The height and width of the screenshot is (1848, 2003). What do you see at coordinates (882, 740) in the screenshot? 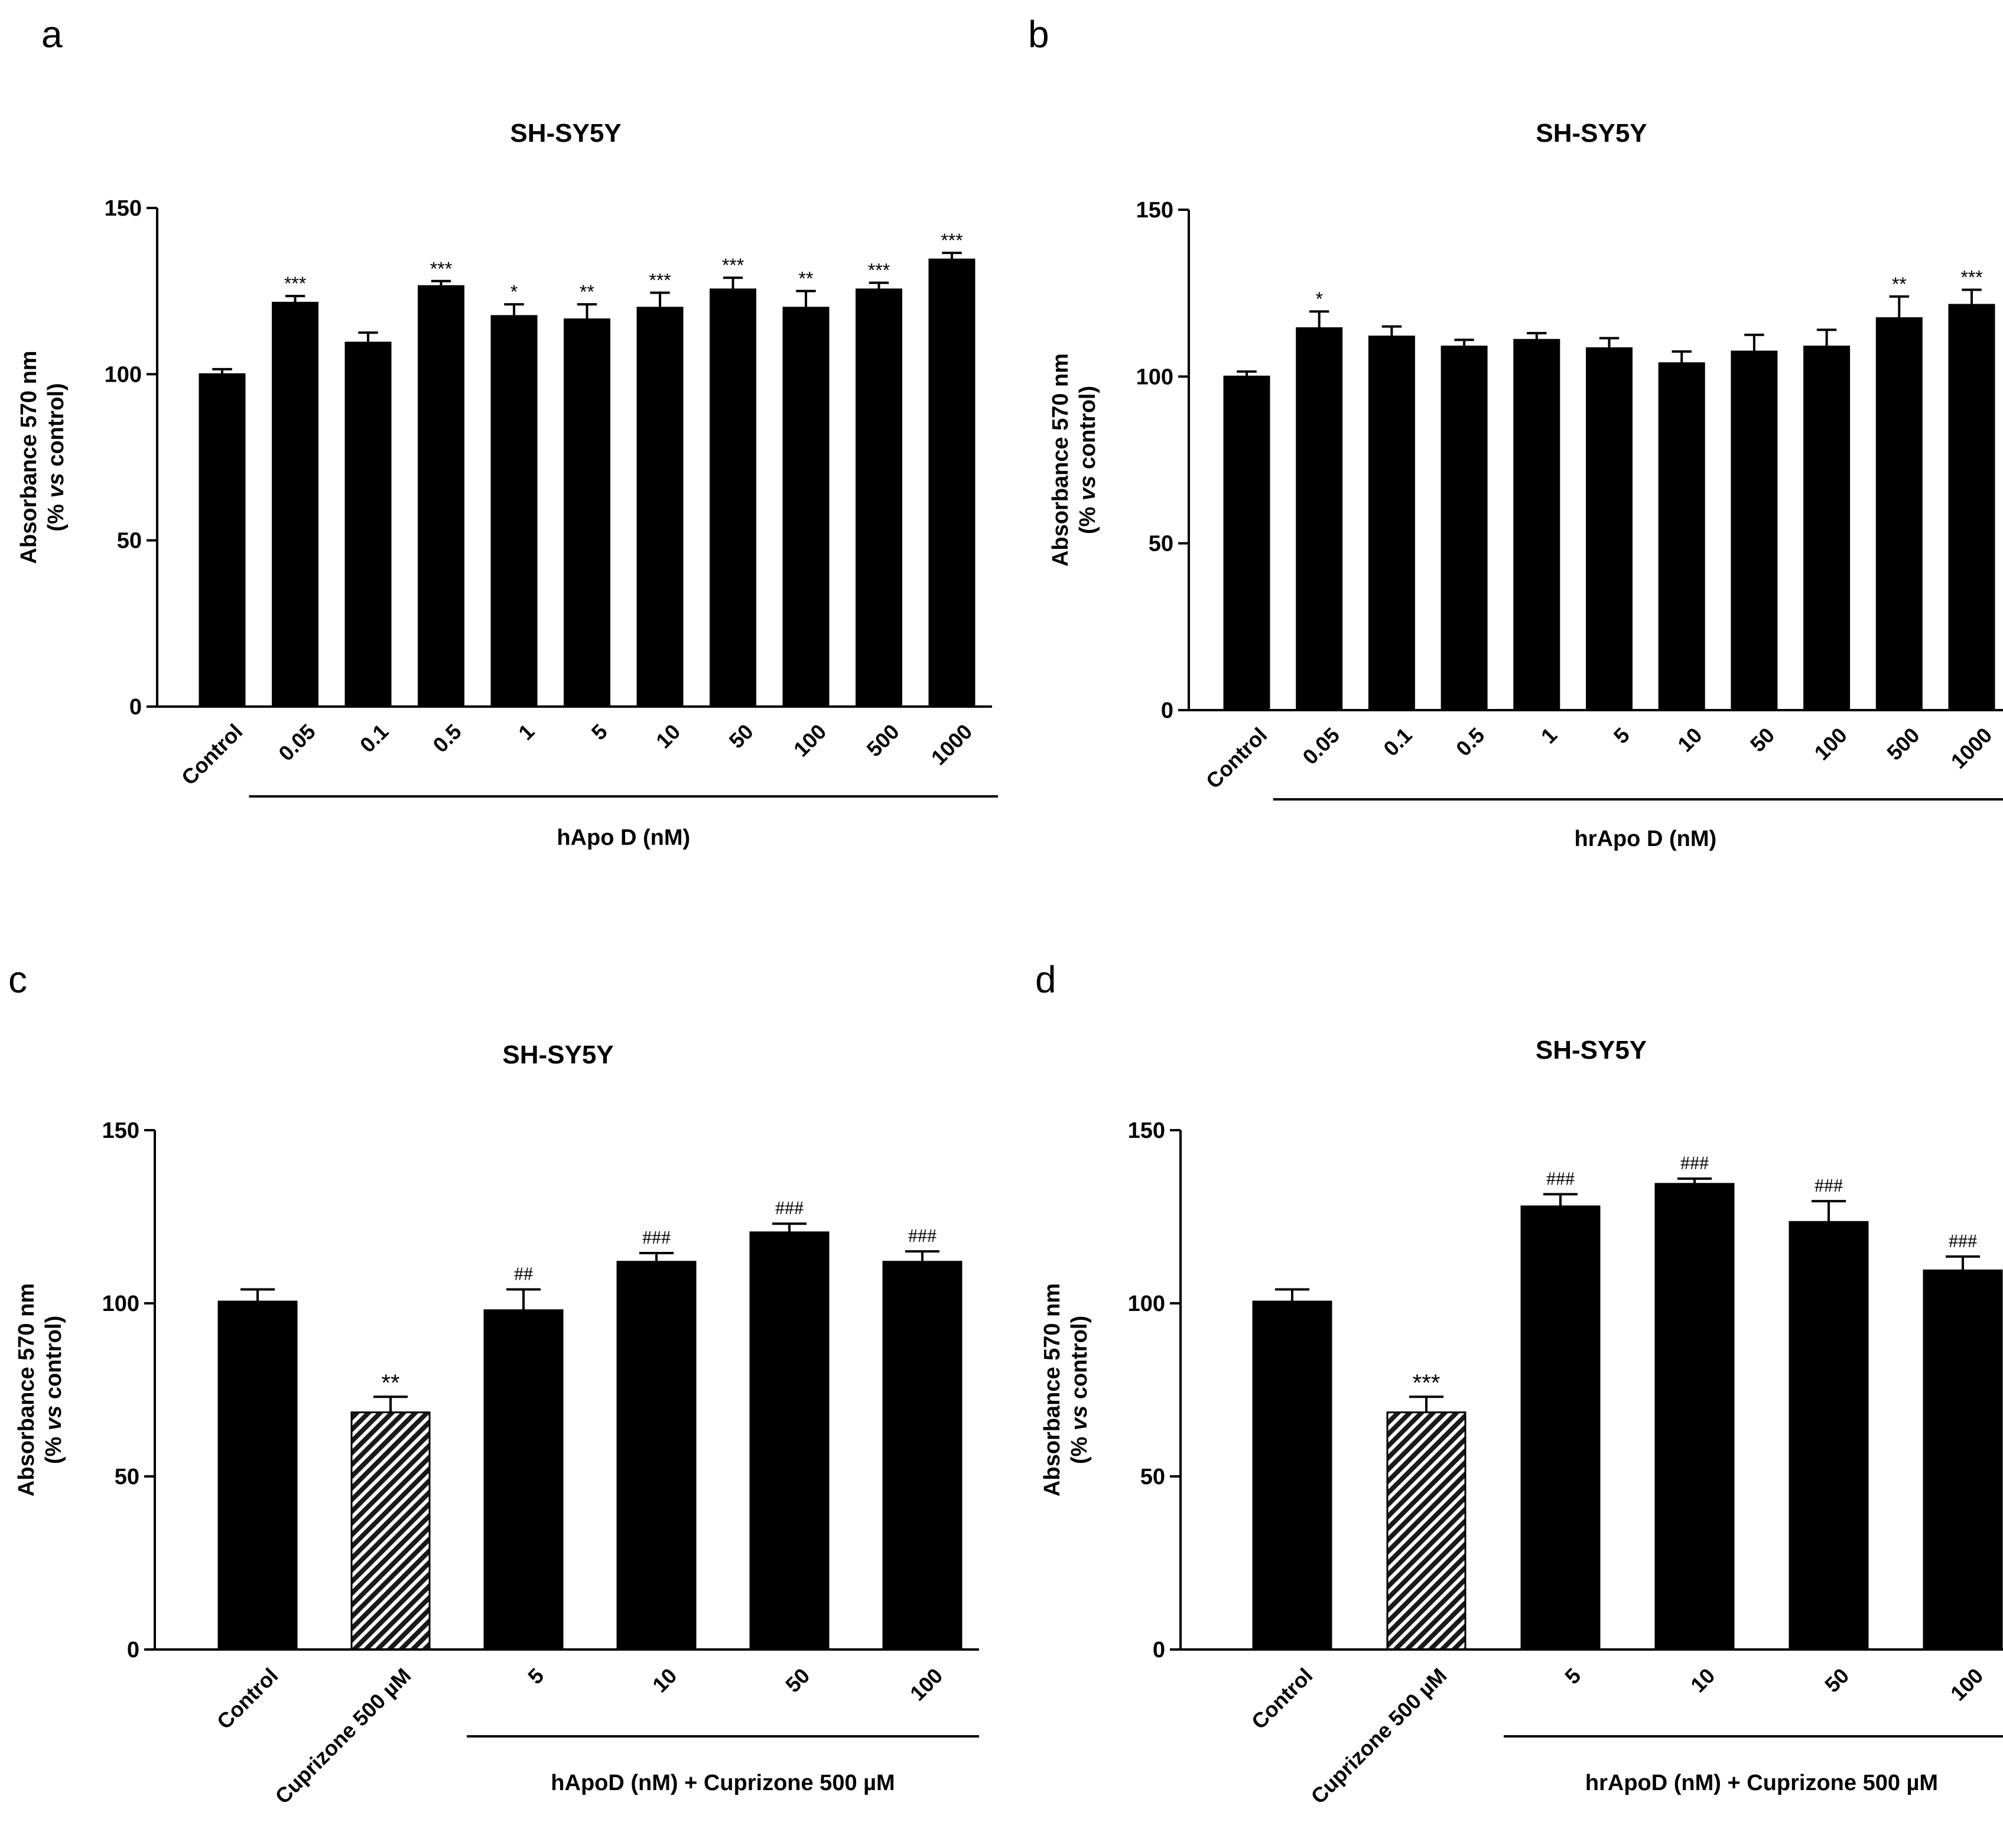
I see `x-tick-label: 500` at bounding box center [882, 740].